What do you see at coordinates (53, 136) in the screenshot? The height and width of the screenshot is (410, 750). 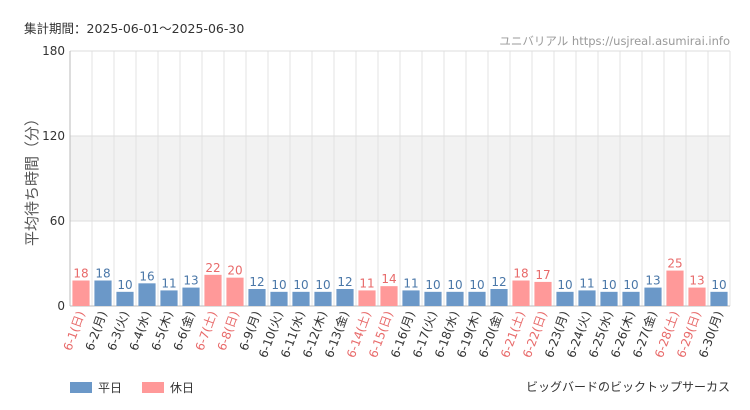 I see `y-tick-label: 120` at bounding box center [53, 136].